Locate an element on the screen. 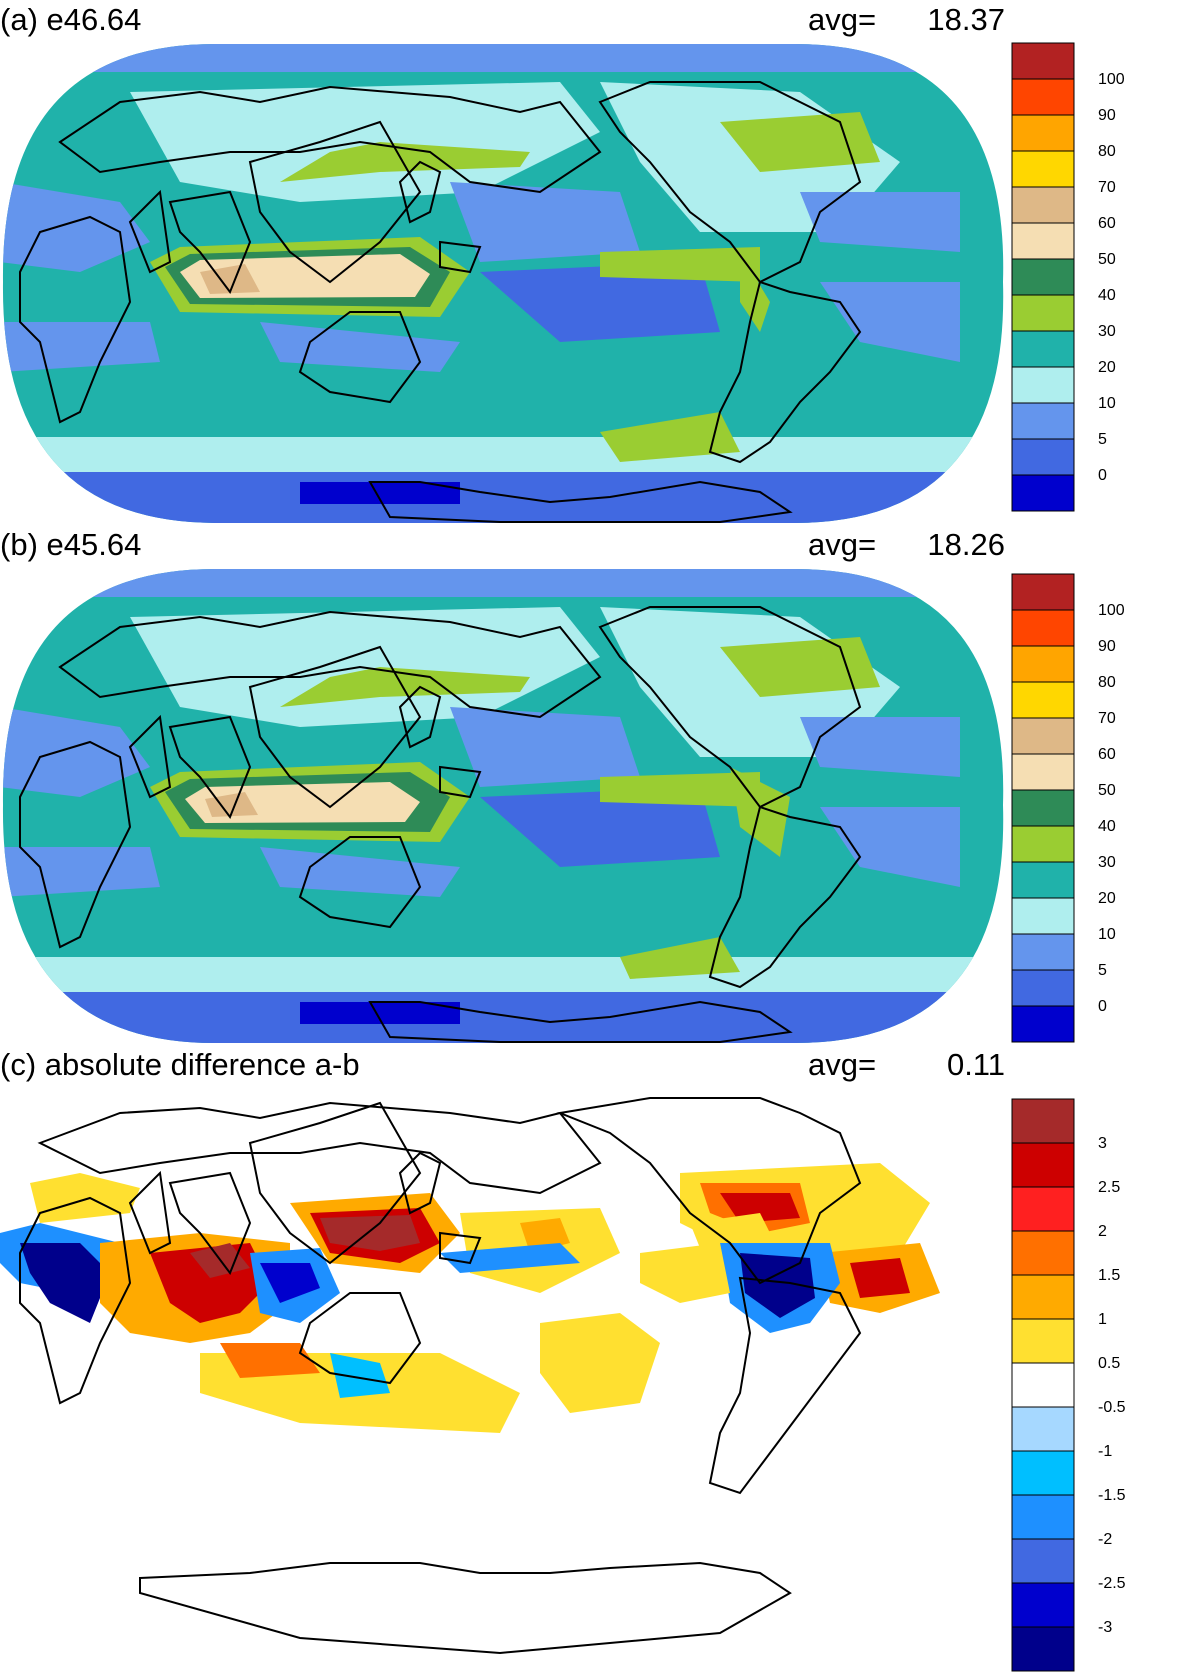 Image resolution: width=1189 pixels, height=1677 pixels. legend-label: 1.5 is located at coordinates (1109, 1275).